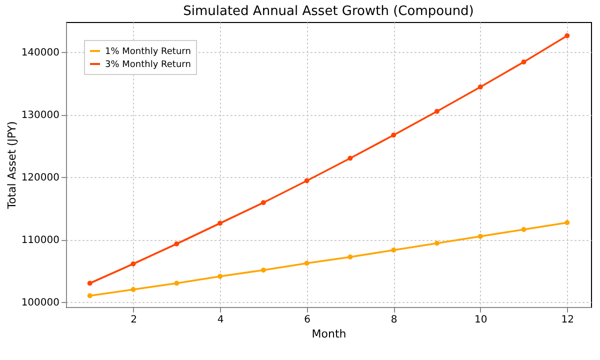 The width and height of the screenshot is (600, 360). I want to click on y-tick-label: 100000, so click(40, 303).